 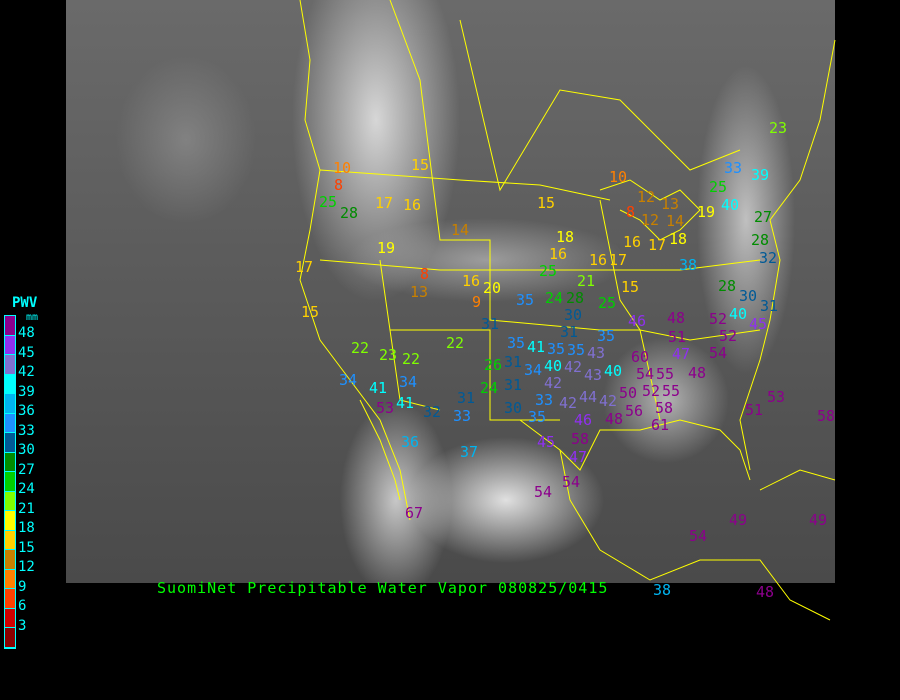 What do you see at coordinates (618, 177) in the screenshot?
I see `station-pwv-value: 10` at bounding box center [618, 177].